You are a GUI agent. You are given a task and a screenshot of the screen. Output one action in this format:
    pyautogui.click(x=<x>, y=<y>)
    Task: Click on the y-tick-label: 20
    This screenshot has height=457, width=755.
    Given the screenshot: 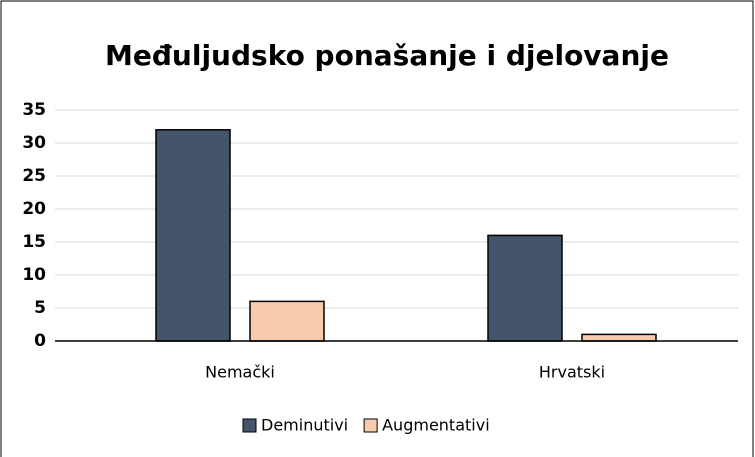 What is the action you would take?
    pyautogui.click(x=34, y=209)
    